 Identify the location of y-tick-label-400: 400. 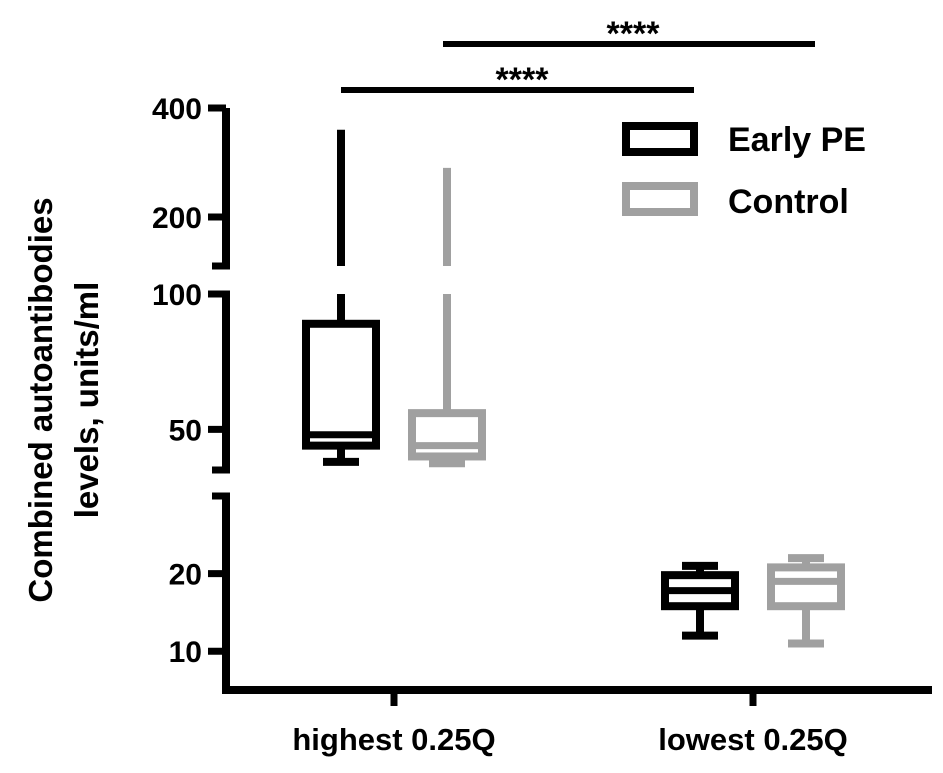
(177, 109).